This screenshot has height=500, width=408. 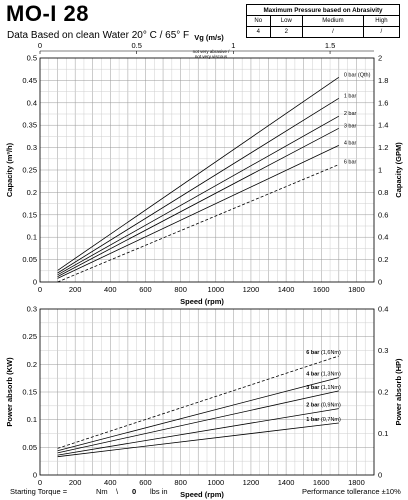 What do you see at coordinates (398, 392) in the screenshot?
I see `y-right-axis-label: Power absorb (HP)` at bounding box center [398, 392].